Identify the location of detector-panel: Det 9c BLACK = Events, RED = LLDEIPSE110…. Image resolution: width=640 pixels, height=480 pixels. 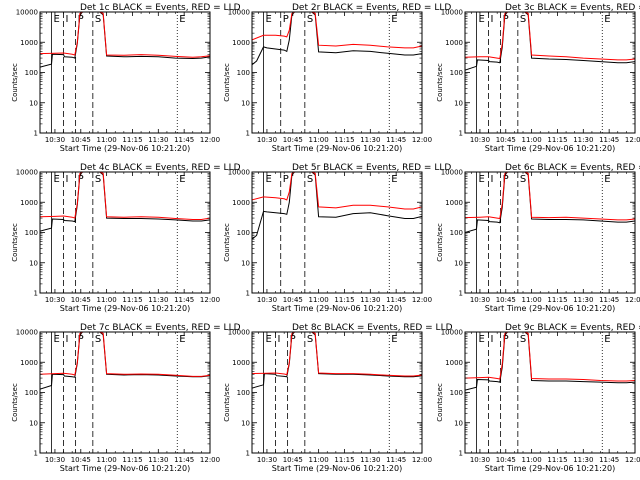
(538, 398).